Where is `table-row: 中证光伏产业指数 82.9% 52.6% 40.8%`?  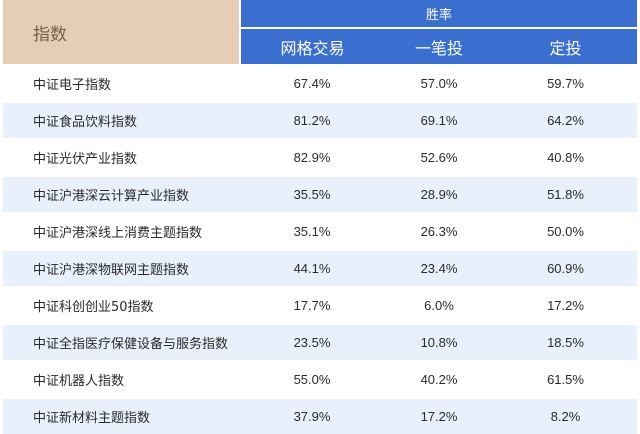 table-row: 中证光伏产业指数 82.9% 52.6% 40.8% is located at coordinates (320, 157).